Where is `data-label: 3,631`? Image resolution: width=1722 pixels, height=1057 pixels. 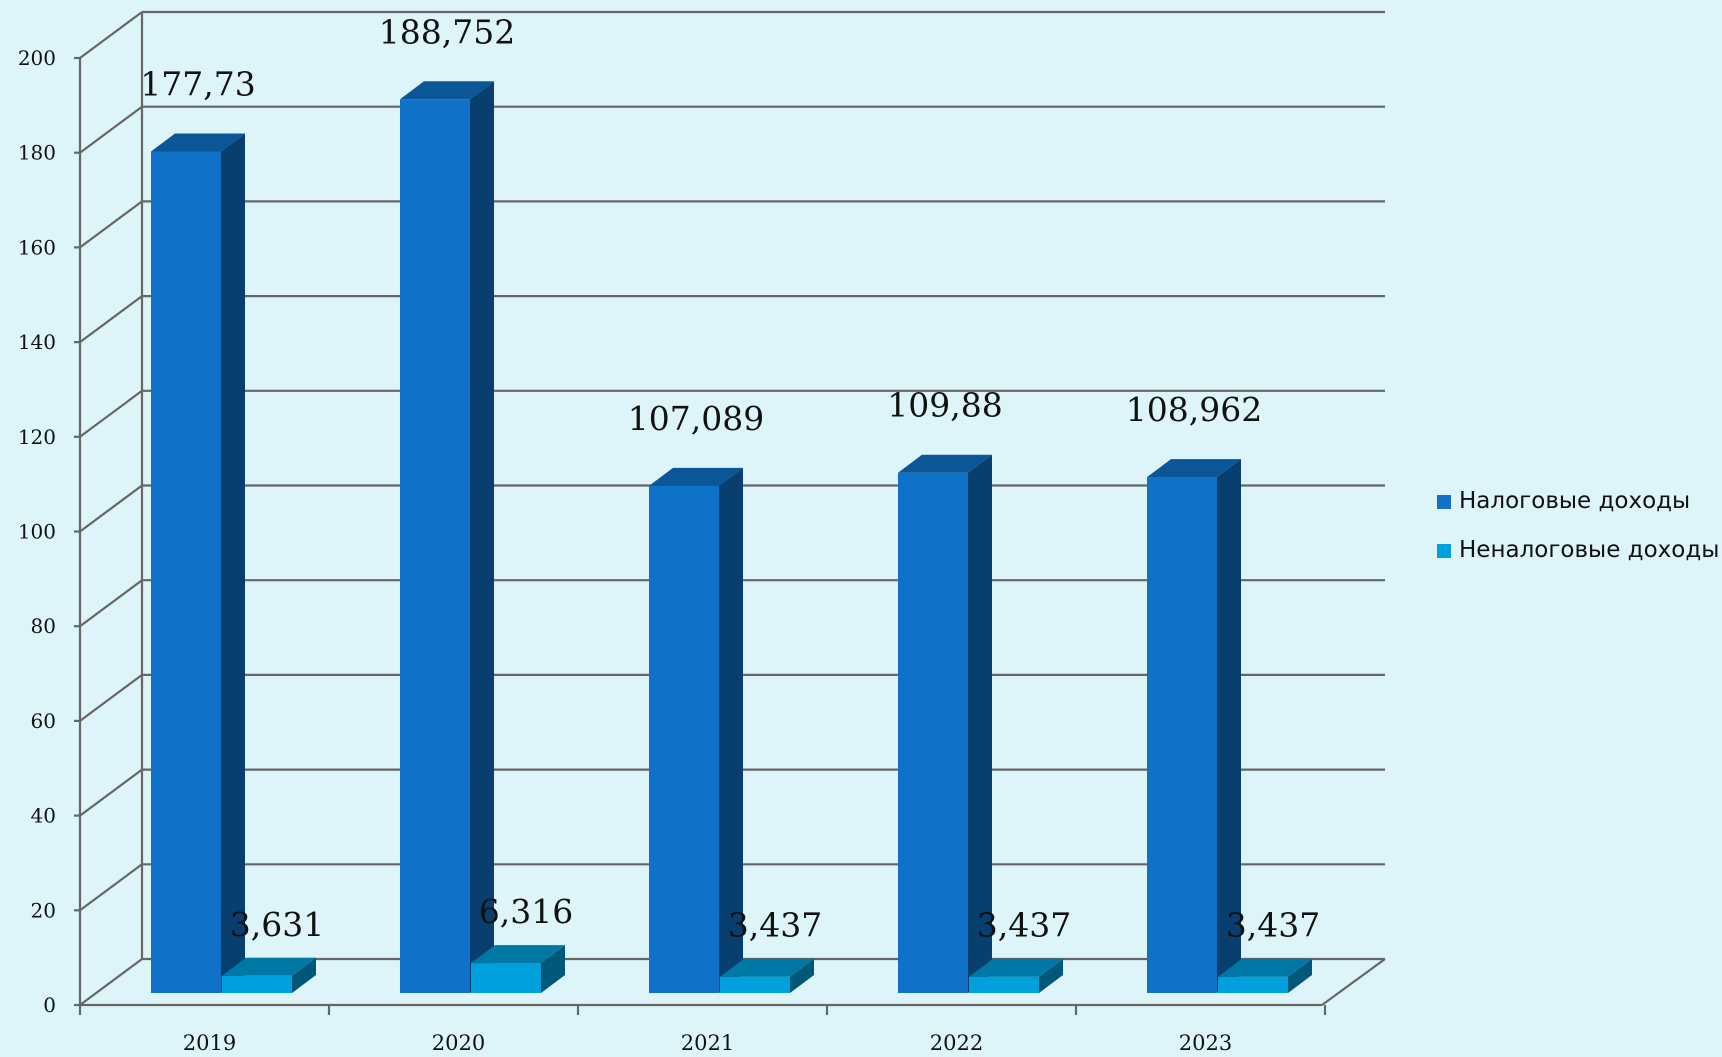
data-label: 3,631 is located at coordinates (277, 924).